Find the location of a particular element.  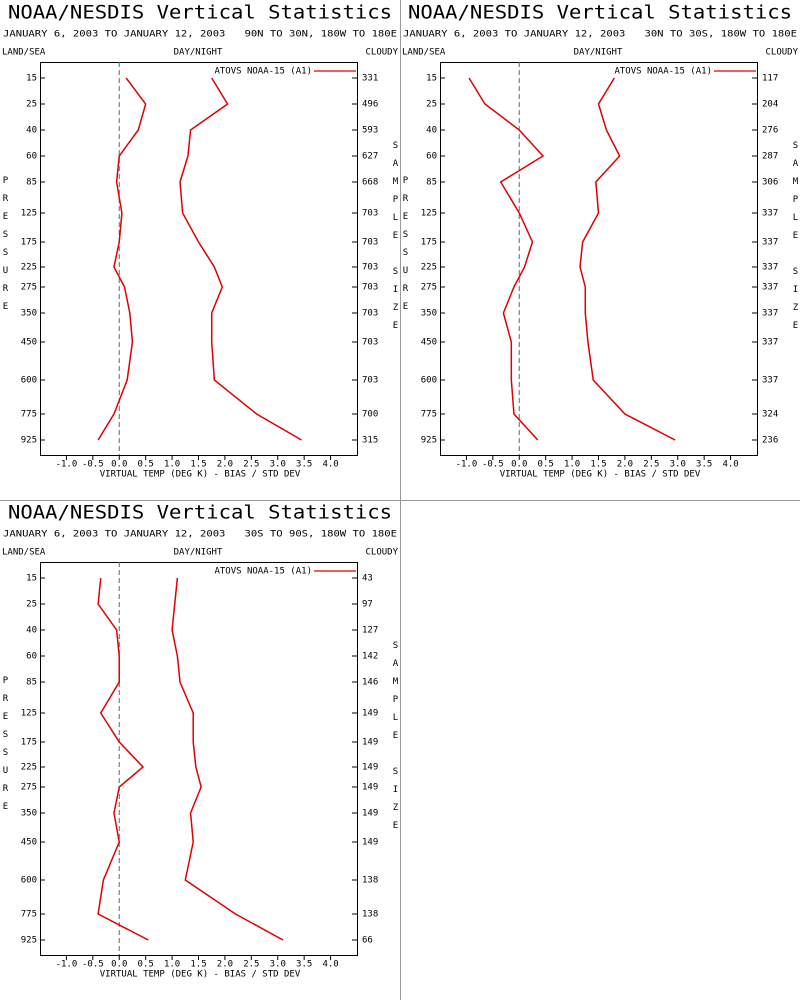

sample-size: 331 is located at coordinates (370, 79).